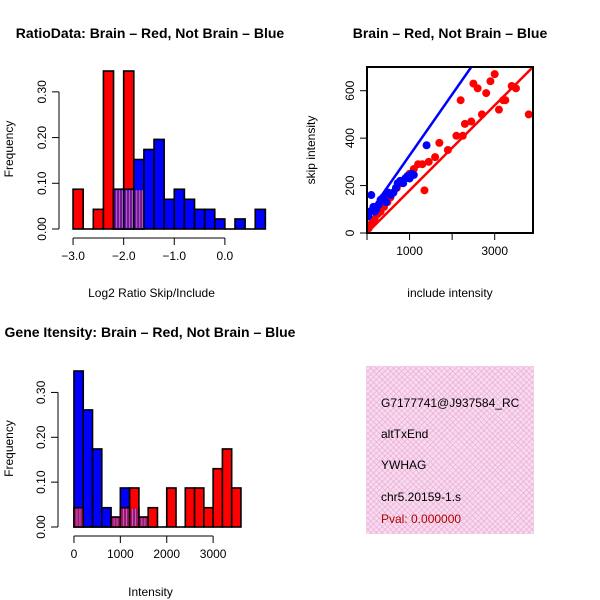 The image size is (600, 600). Describe the element at coordinates (494, 251) in the screenshot. I see `scatter-x-tick-label: 3000` at that location.